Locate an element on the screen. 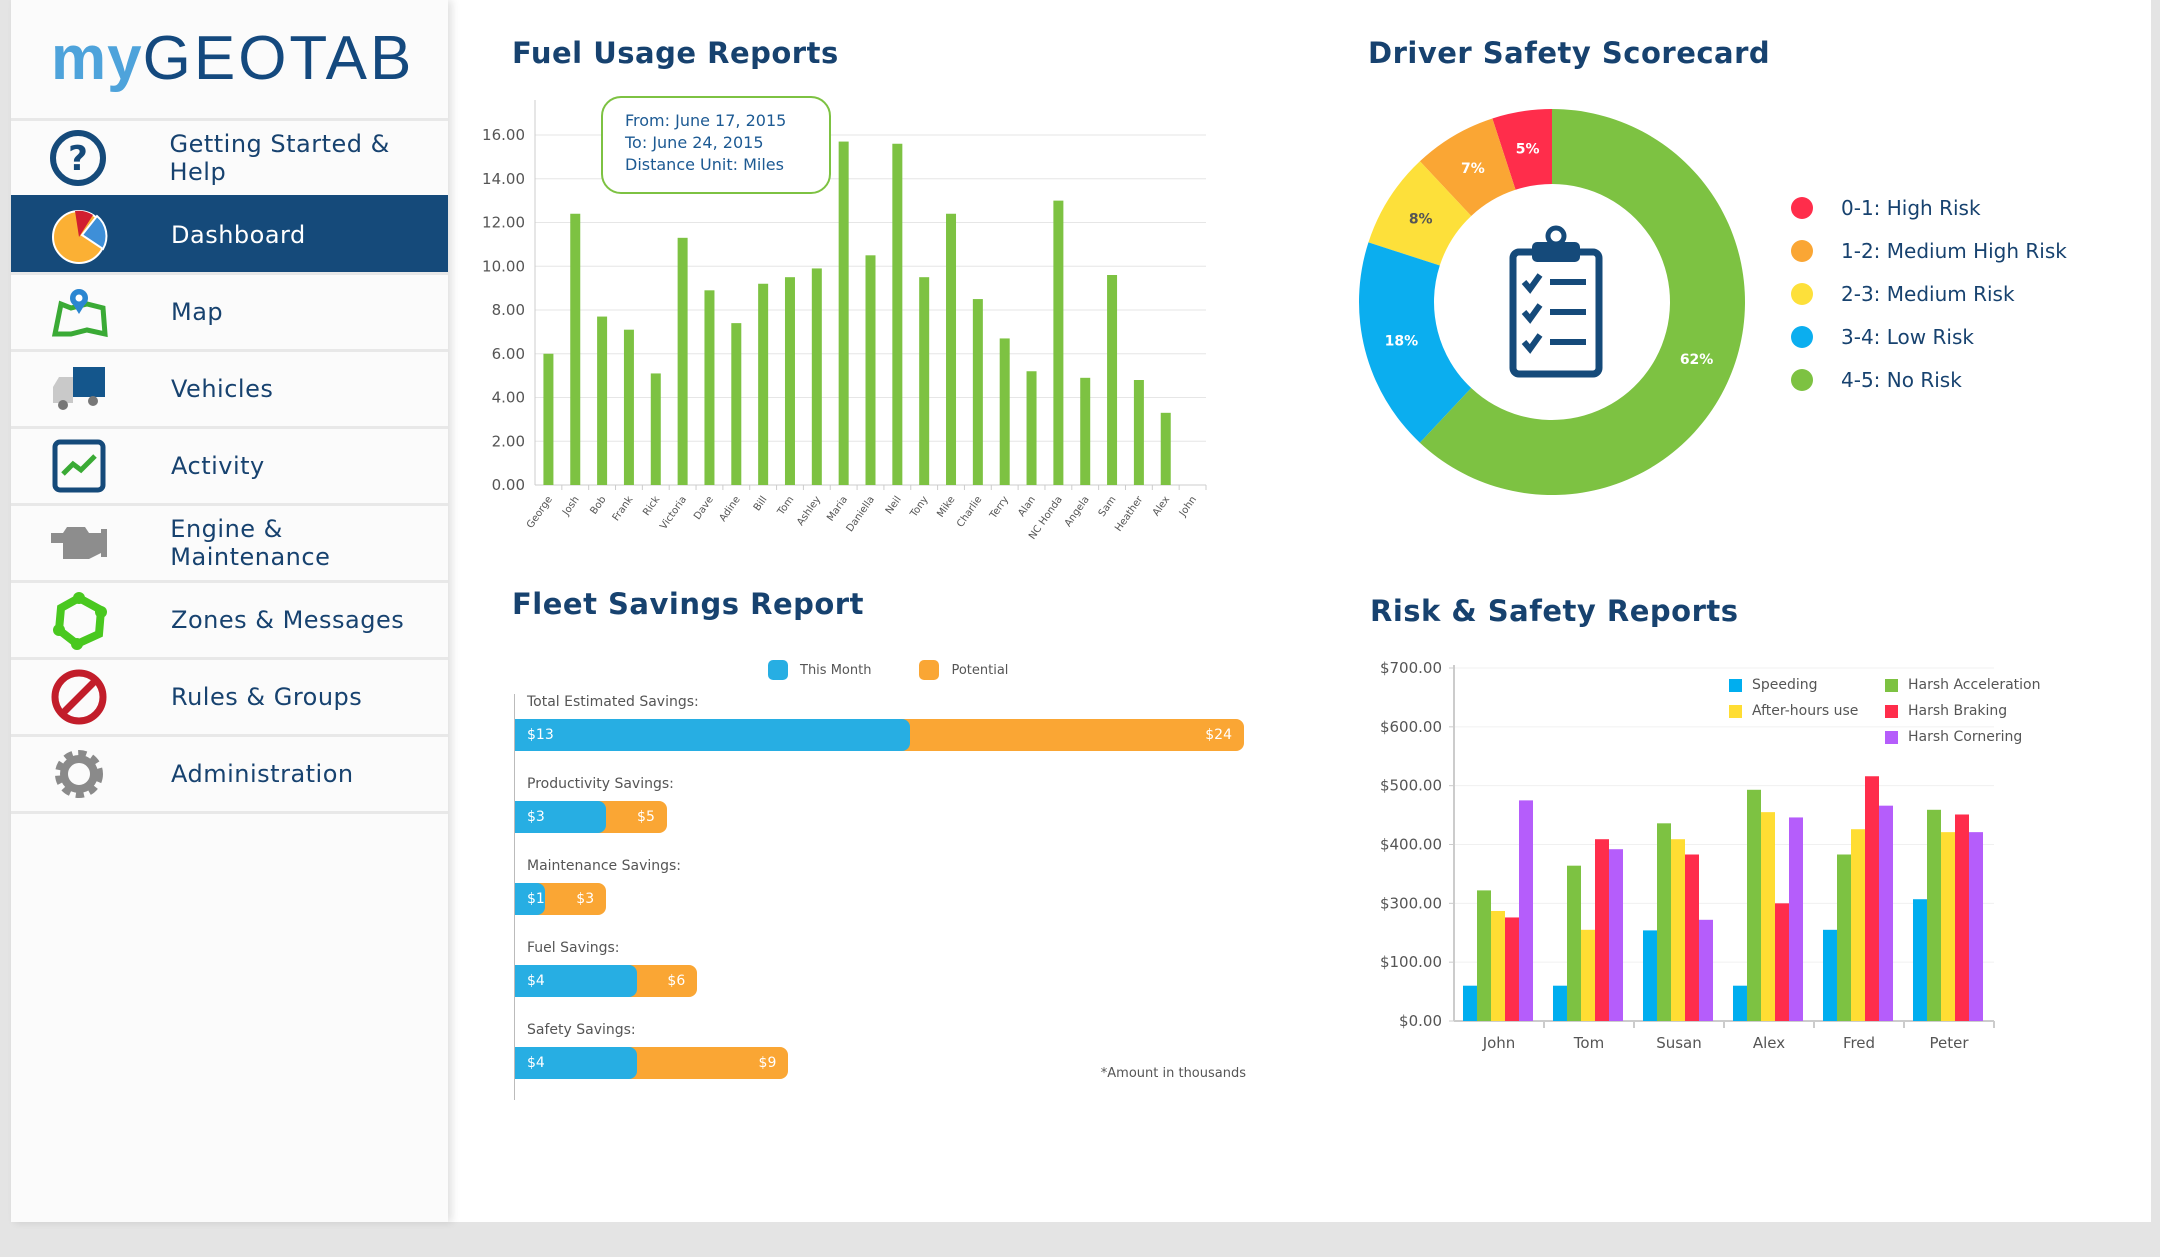 The height and width of the screenshot is (1257, 2160). this-month-value: $4 is located at coordinates (536, 1063).